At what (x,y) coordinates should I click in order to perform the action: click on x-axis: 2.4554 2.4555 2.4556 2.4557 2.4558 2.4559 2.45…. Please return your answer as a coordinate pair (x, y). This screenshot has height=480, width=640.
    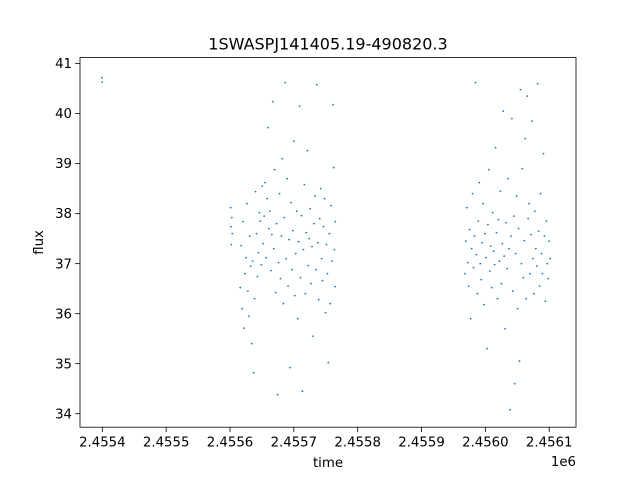
    Looking at the image, I should click on (325, 439).